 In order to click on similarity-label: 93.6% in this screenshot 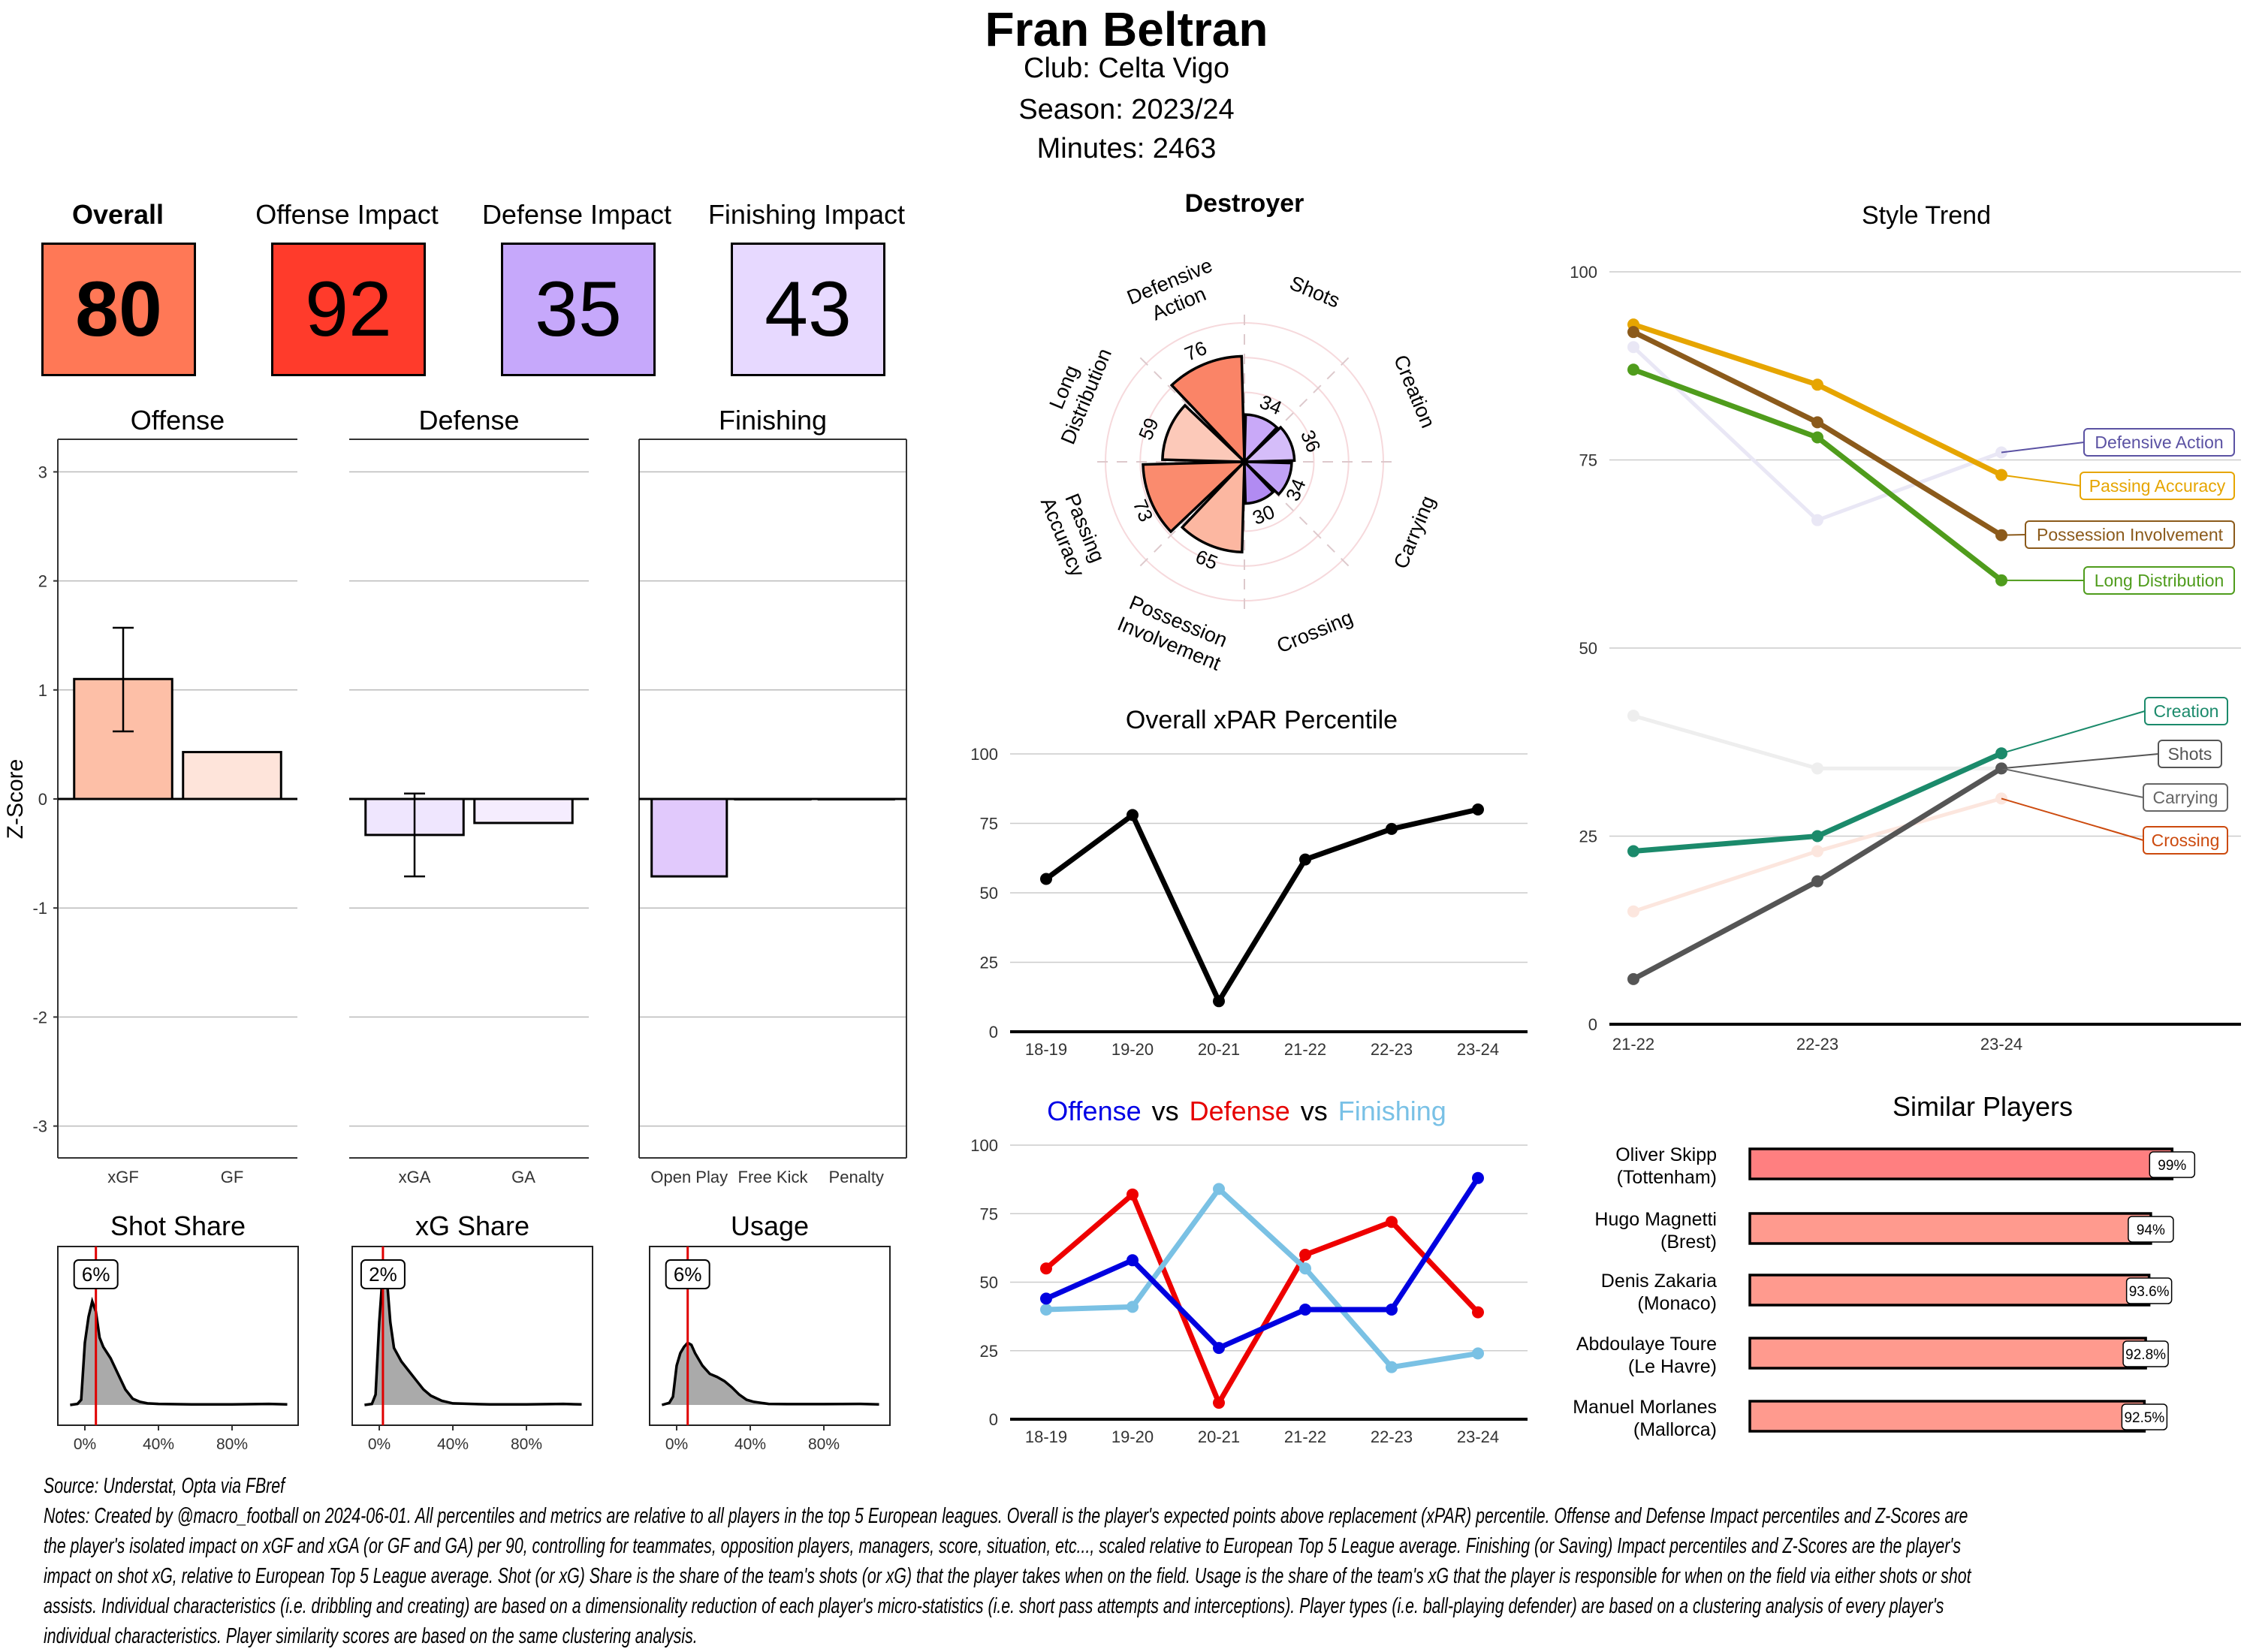, I will do `click(2150, 1292)`.